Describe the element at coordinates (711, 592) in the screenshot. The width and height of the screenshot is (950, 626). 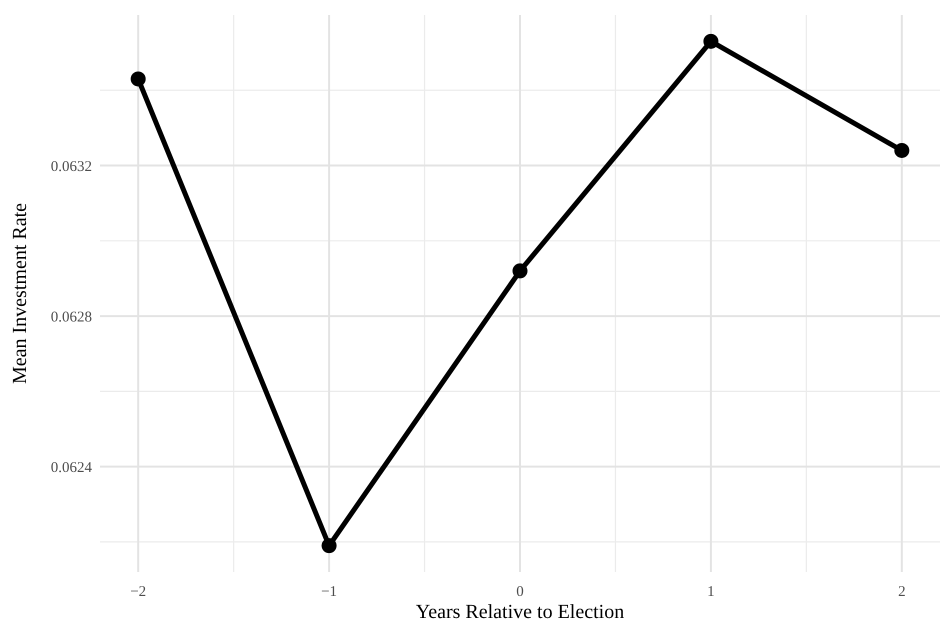
I see `x-tick-label: 1` at that location.